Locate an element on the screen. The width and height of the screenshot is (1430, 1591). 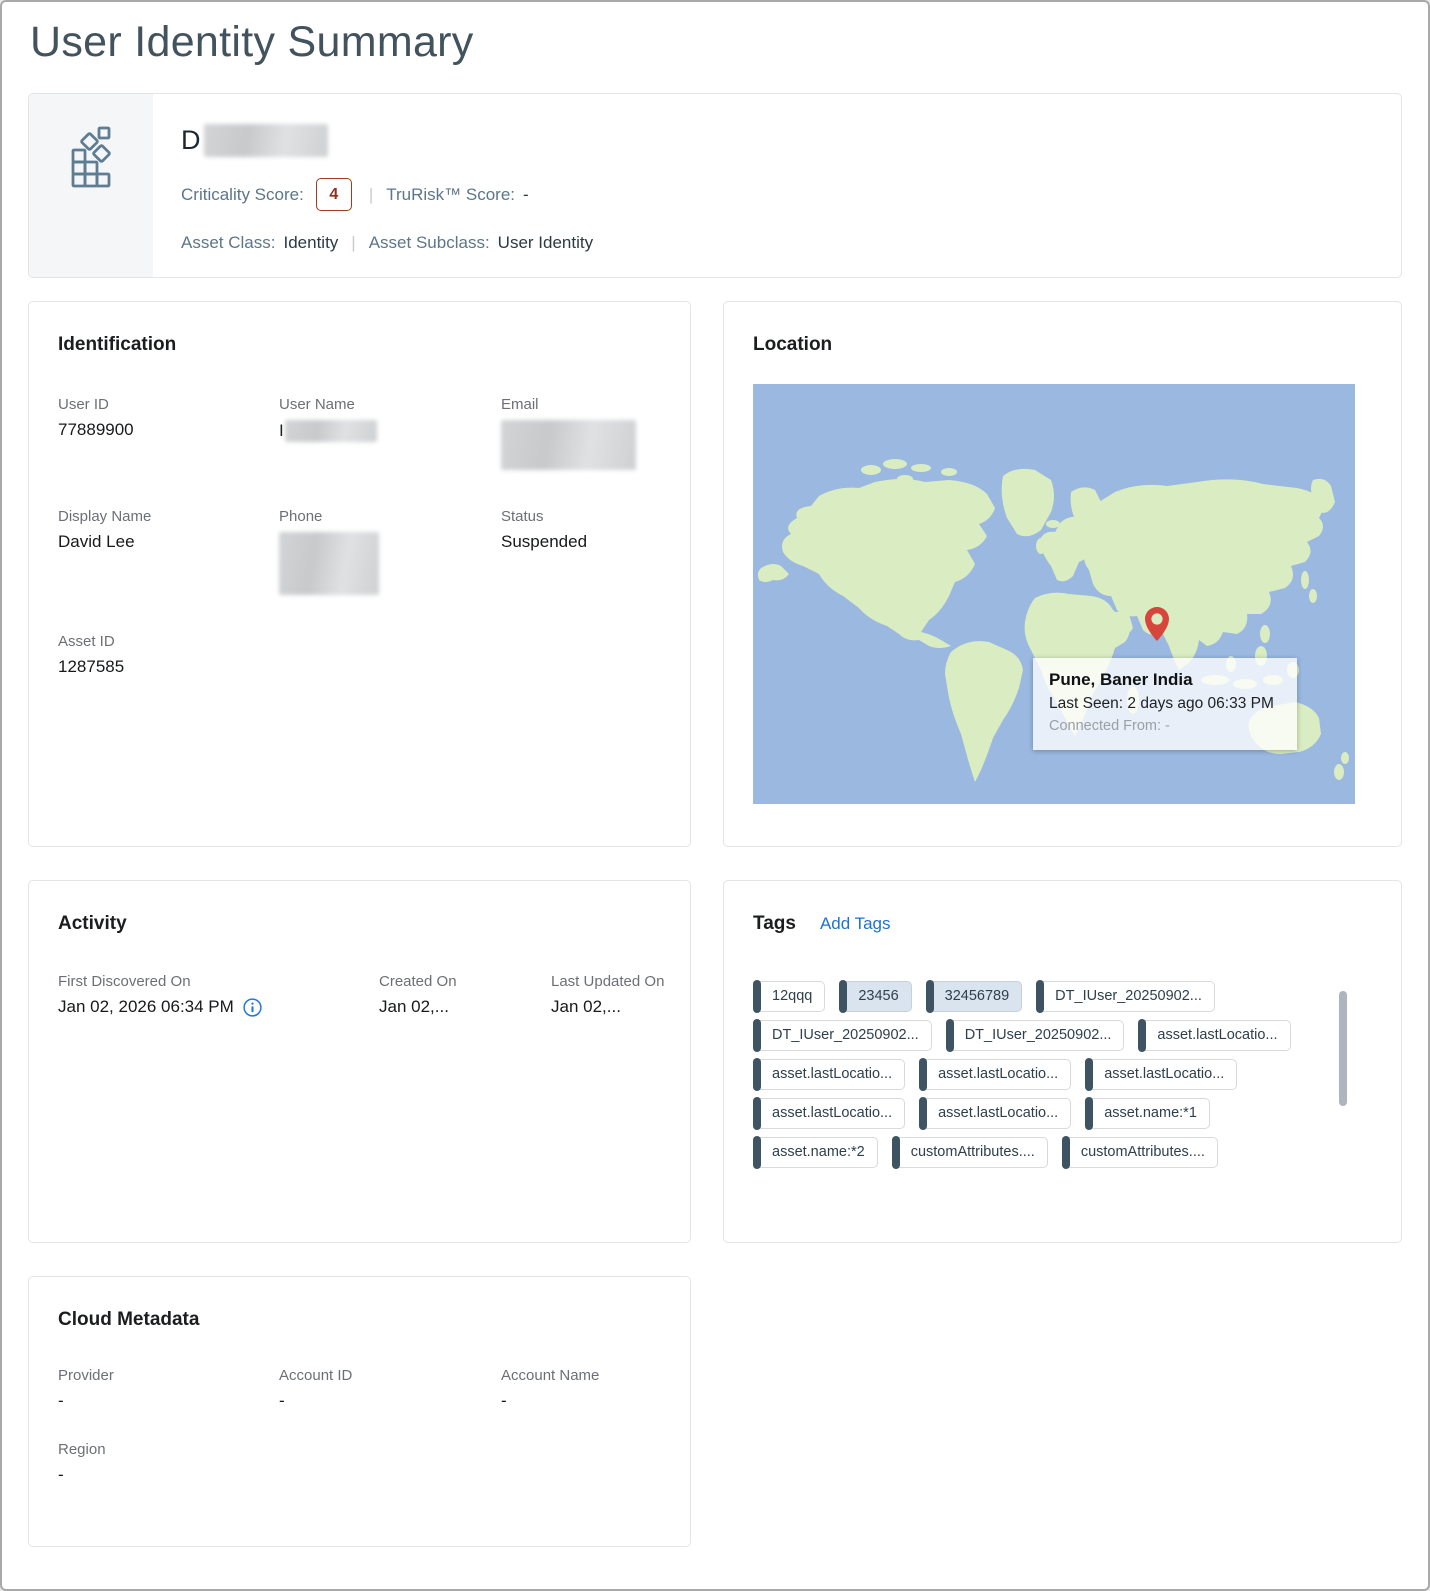
field-label: Account Name is located at coordinates (550, 1375).